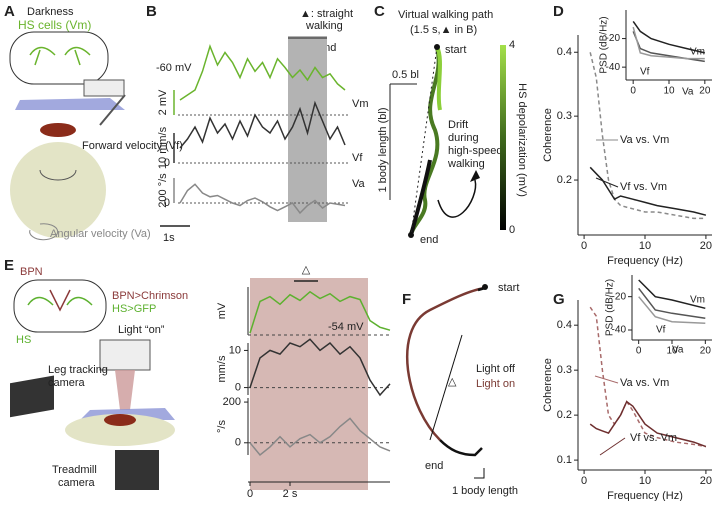 Image resolution: width=717 pixels, height=506 pixels. What do you see at coordinates (452, 382) in the screenshot?
I see `annotation: △` at bounding box center [452, 382].